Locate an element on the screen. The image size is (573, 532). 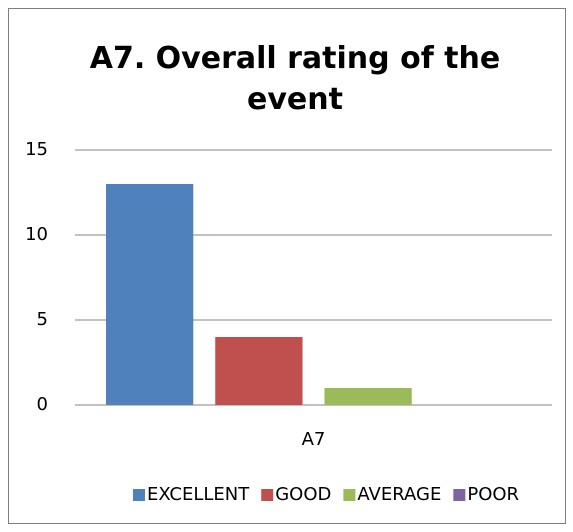
chart-title: A7. Overall rating of the event is located at coordinates (295, 79).